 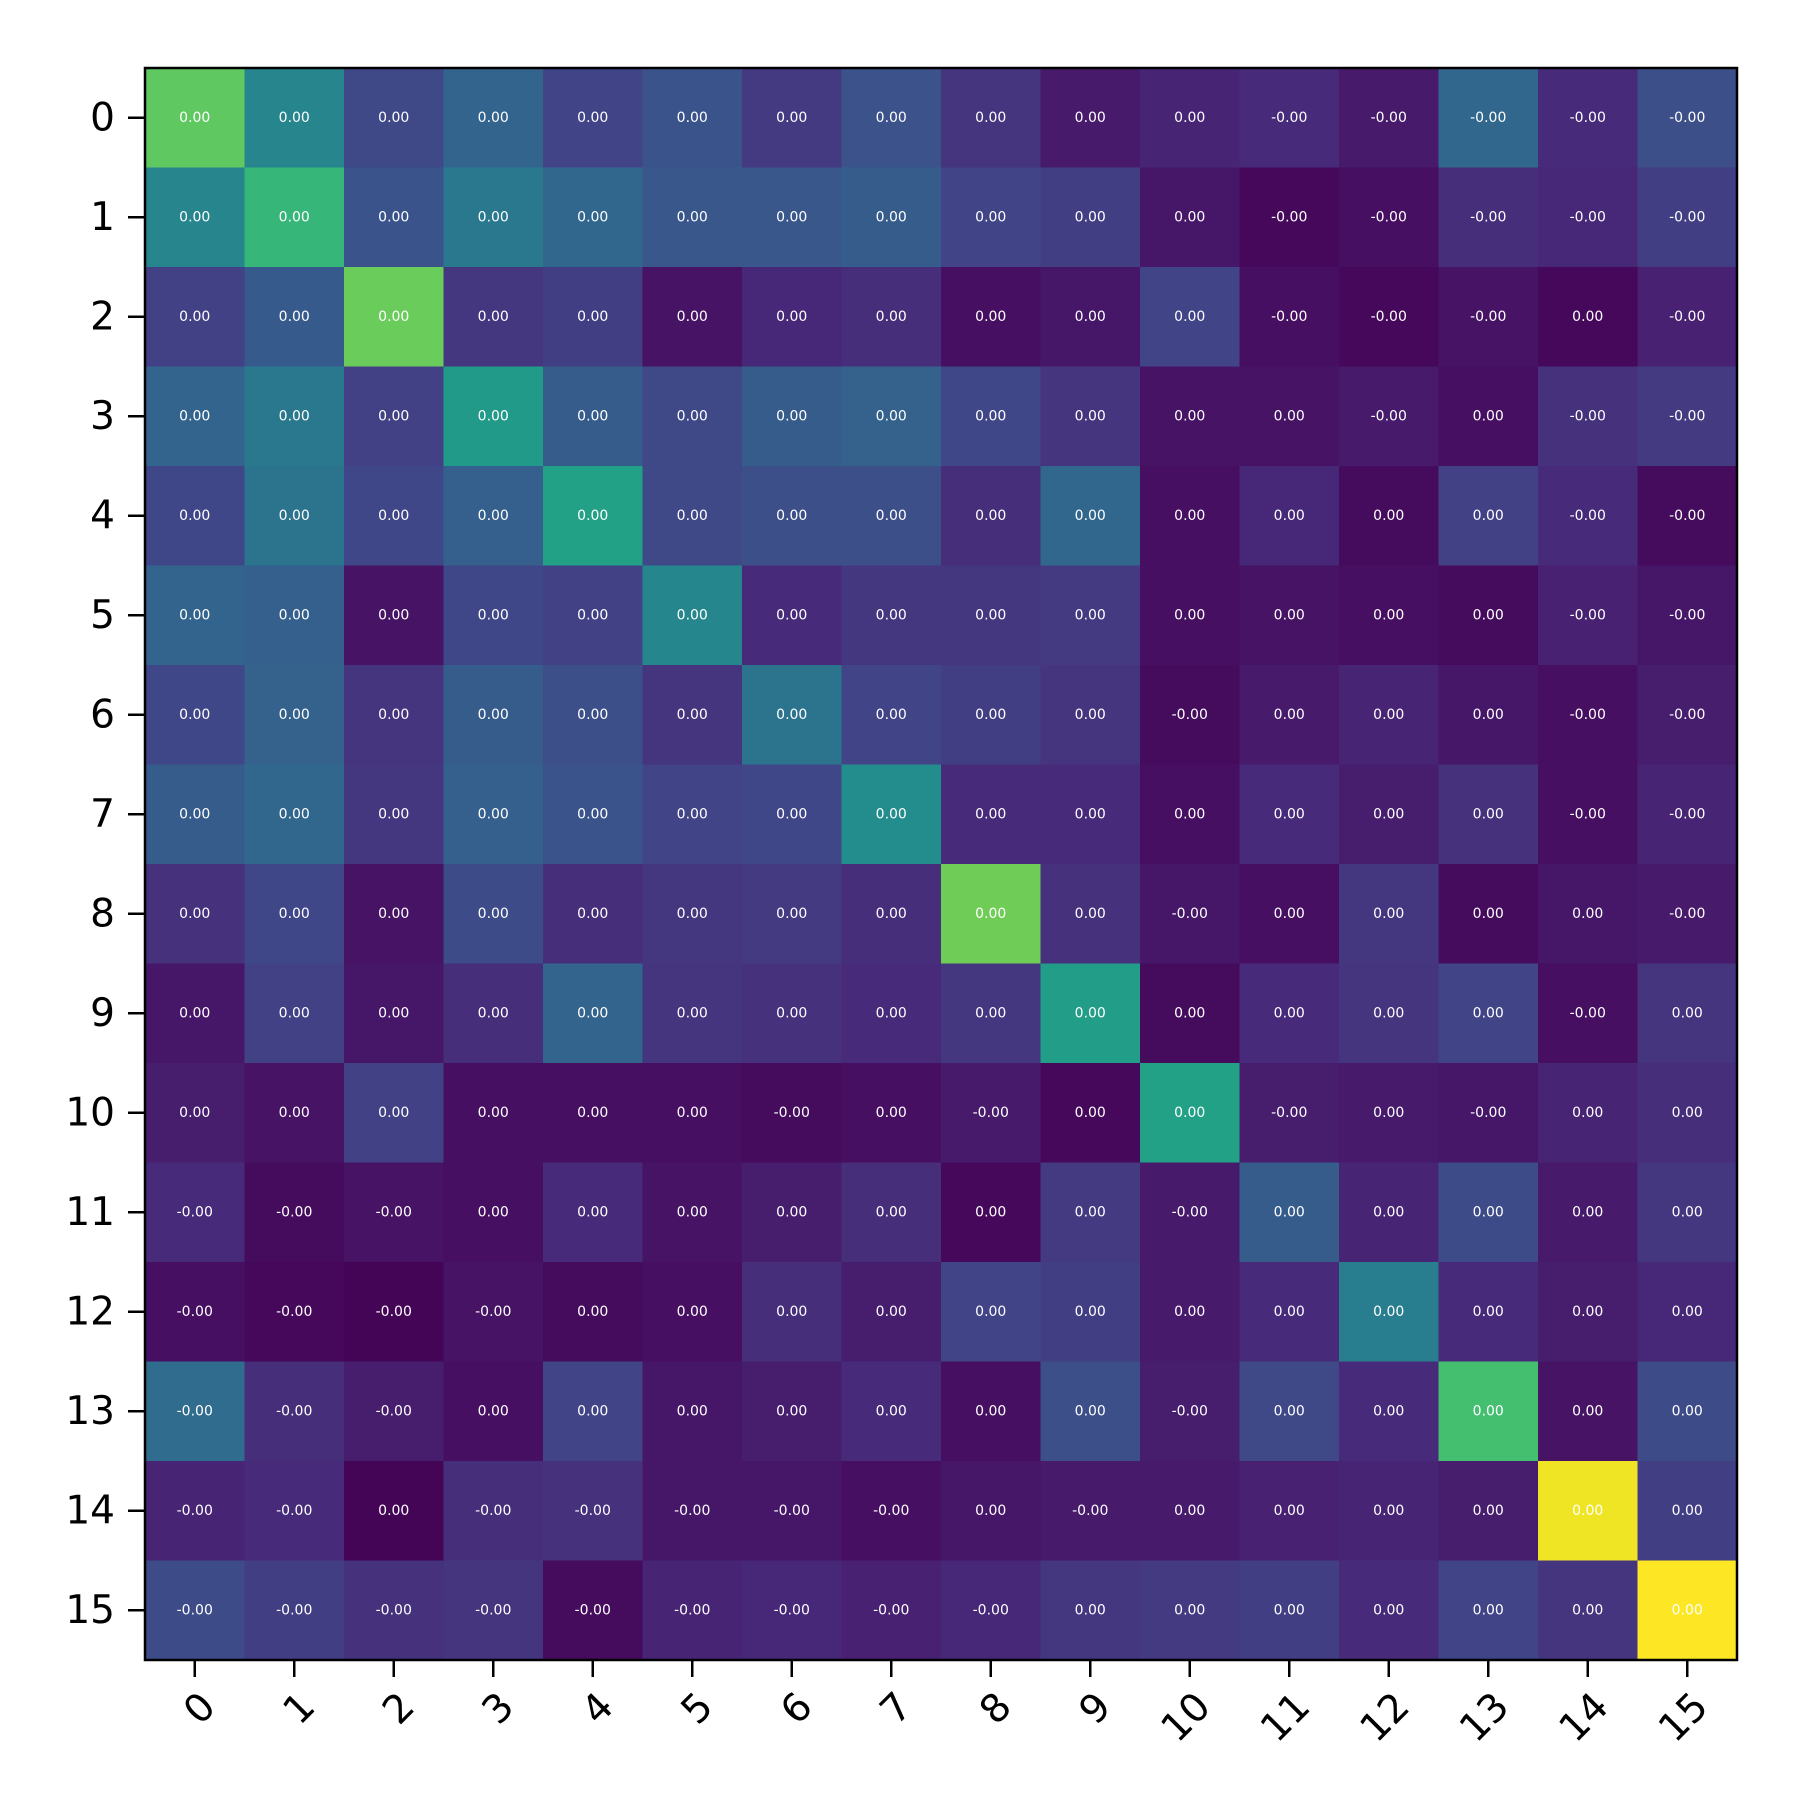 What do you see at coordinates (1289, 914) in the screenshot?
I see `cell-label-r8-c11: 0.00` at bounding box center [1289, 914].